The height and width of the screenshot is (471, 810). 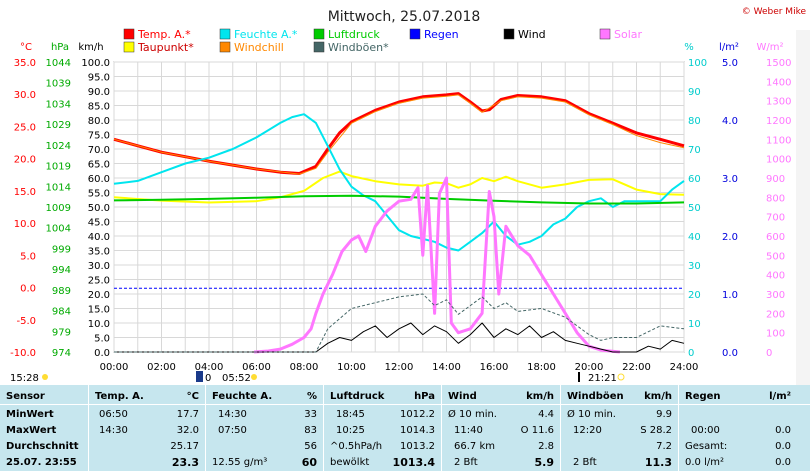 I want to click on axis-units: °C hPa km/h % l/m² W/m², so click(x=401, y=47).